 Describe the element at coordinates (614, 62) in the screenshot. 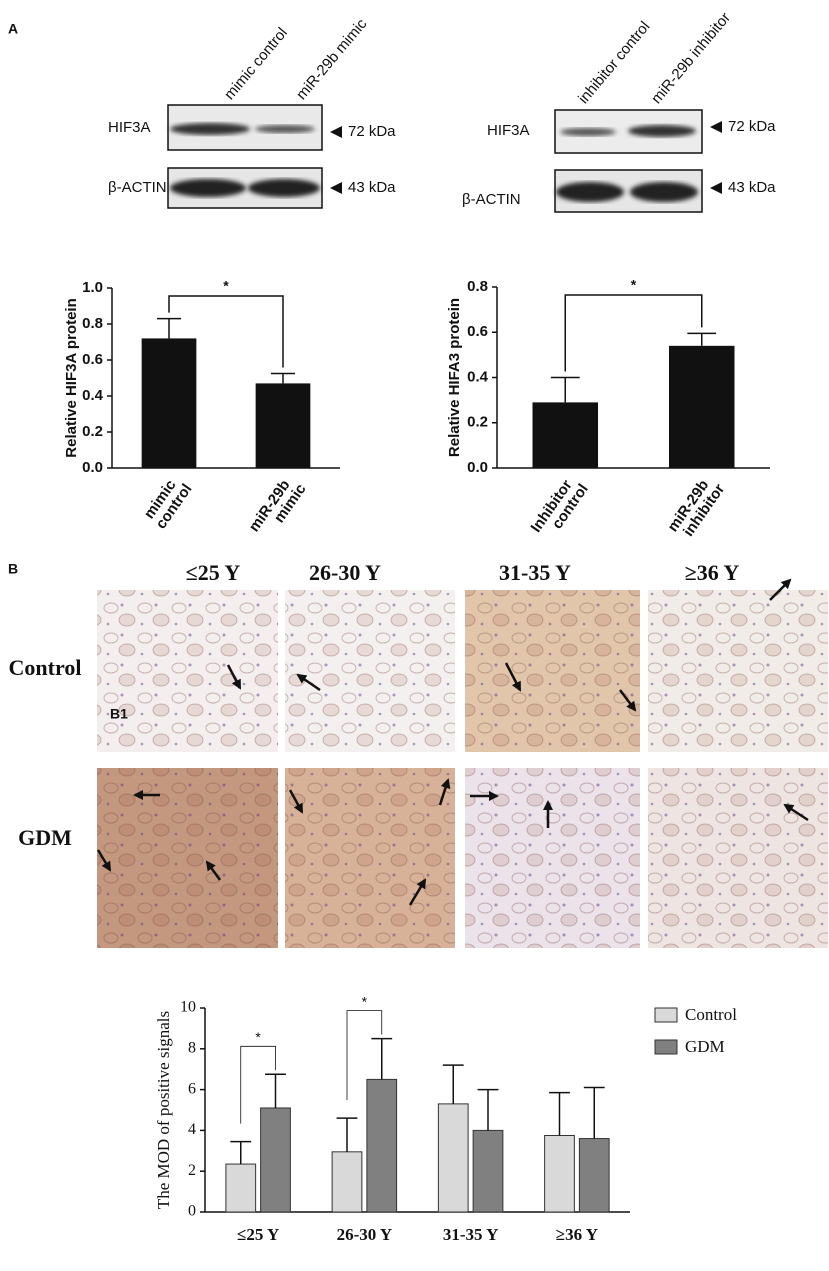

I see `lane-label: inhibitor control` at that location.